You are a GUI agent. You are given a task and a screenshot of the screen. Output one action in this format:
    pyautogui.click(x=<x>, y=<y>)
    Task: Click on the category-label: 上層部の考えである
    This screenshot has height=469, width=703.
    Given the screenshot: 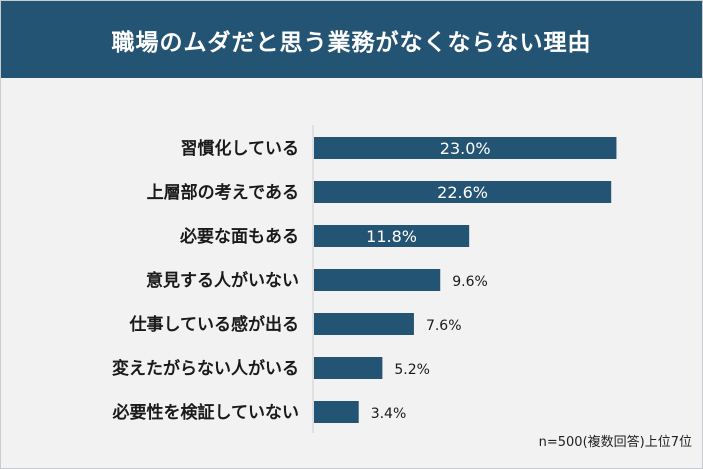 What is the action you would take?
    pyautogui.click(x=223, y=192)
    